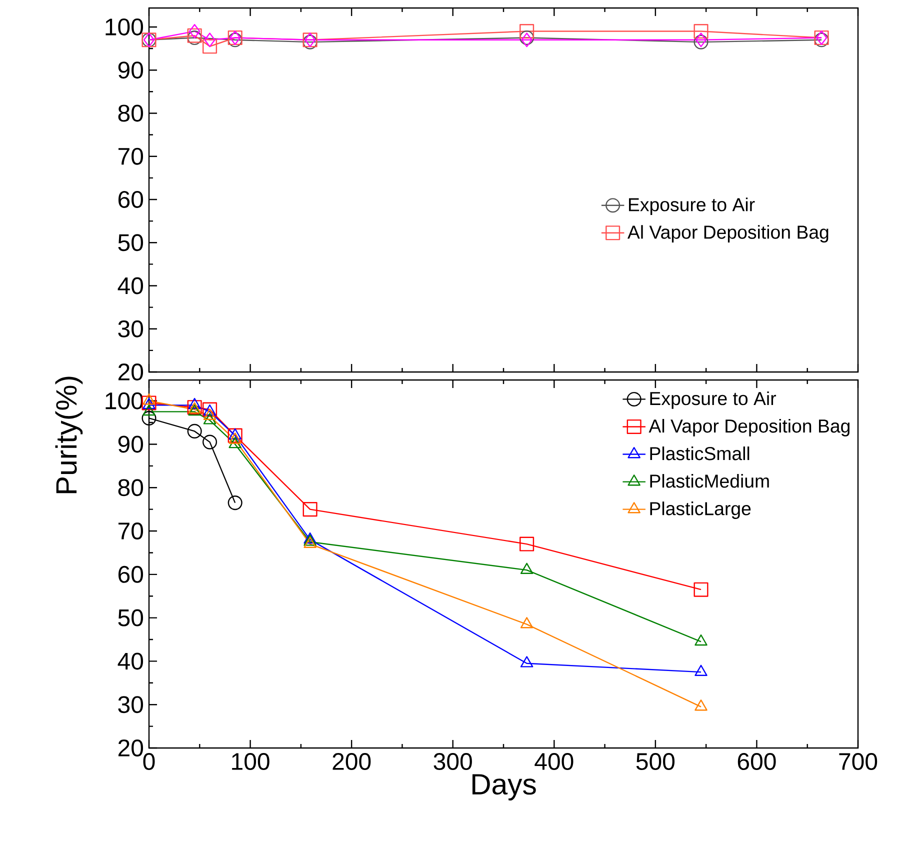 The width and height of the screenshot is (912, 852). Describe the element at coordinates (700, 510) in the screenshot. I see `legend-label: PlasticLarge` at that location.